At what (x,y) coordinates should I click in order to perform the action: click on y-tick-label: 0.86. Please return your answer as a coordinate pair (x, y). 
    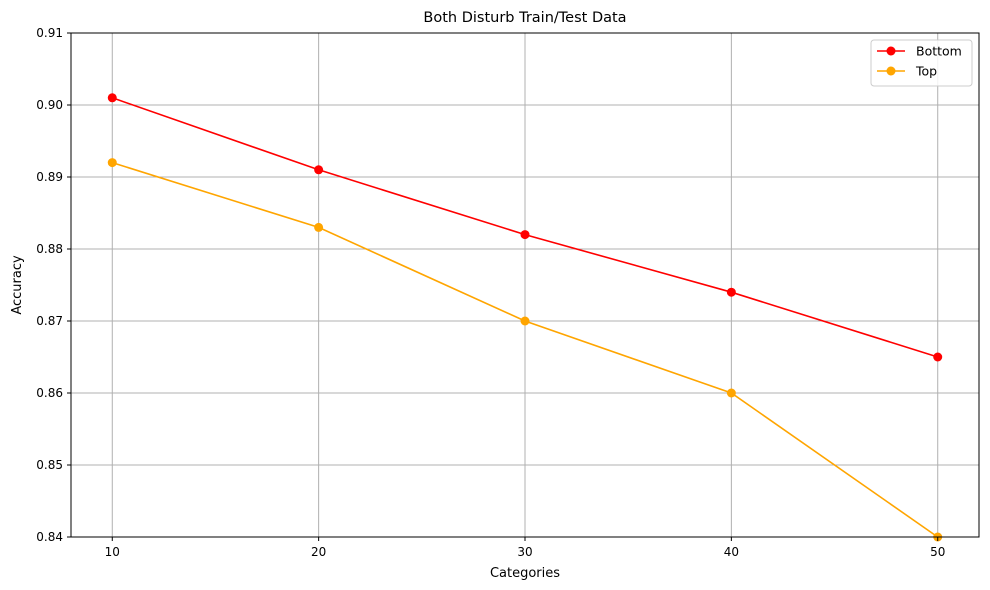
    Looking at the image, I should click on (49, 393).